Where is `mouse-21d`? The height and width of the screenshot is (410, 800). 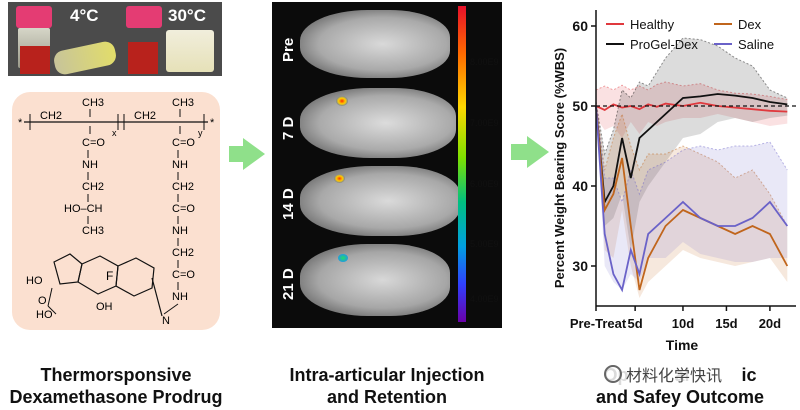 mouse-21d is located at coordinates (375, 280).